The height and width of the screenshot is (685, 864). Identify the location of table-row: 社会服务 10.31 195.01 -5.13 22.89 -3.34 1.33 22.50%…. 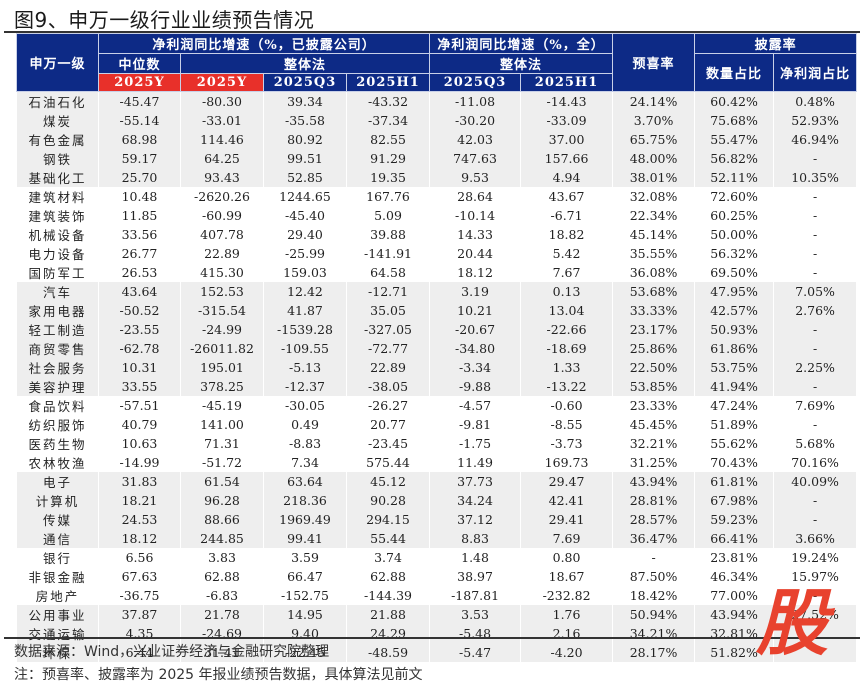
(437, 367).